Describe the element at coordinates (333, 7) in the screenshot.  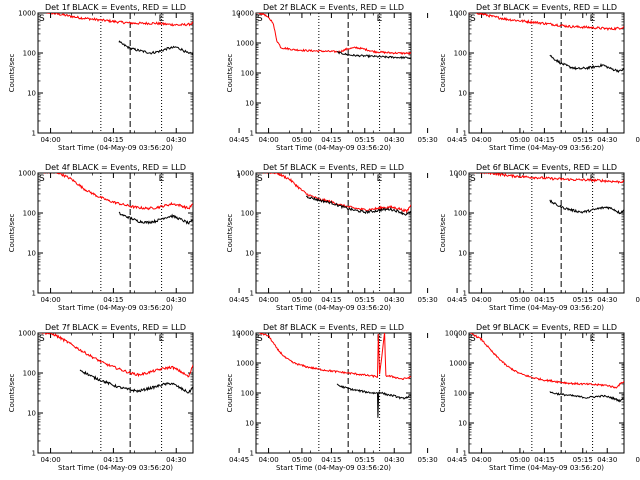
I see `chart-title: Det 2f BLACK = Events, RED = LLD` at that location.